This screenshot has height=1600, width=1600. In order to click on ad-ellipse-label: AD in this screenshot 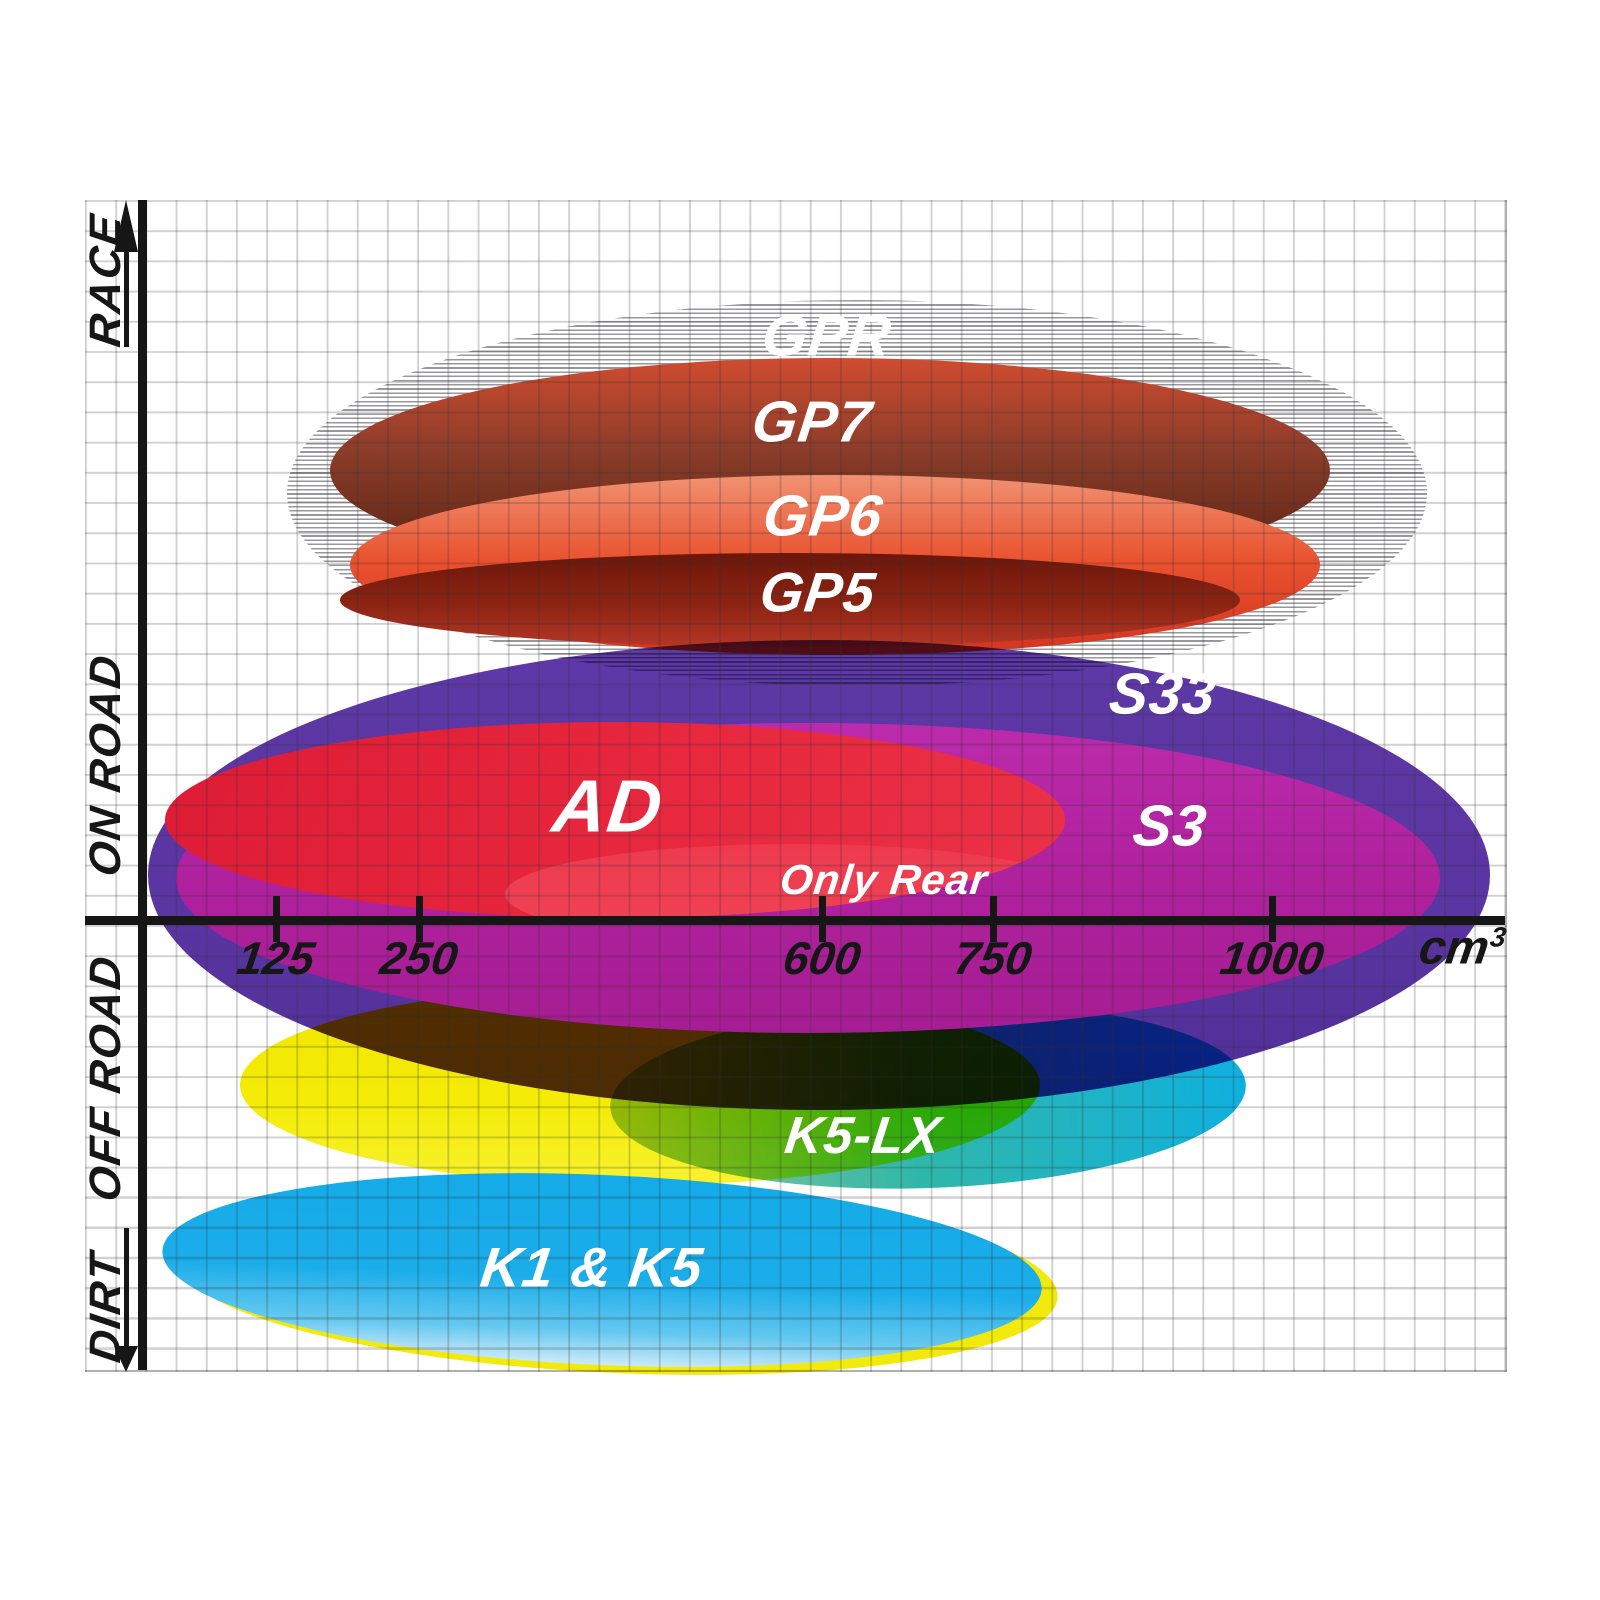, I will do `click(608, 806)`.